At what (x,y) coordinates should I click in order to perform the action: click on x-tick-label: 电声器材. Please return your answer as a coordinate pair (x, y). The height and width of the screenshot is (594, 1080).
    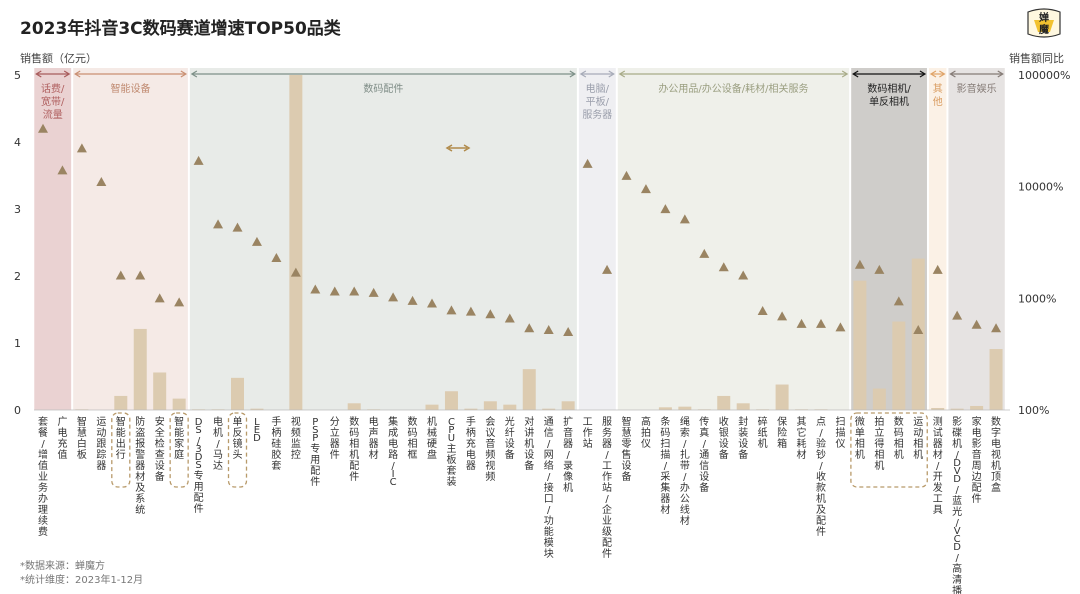
    Looking at the image, I should click on (374, 438).